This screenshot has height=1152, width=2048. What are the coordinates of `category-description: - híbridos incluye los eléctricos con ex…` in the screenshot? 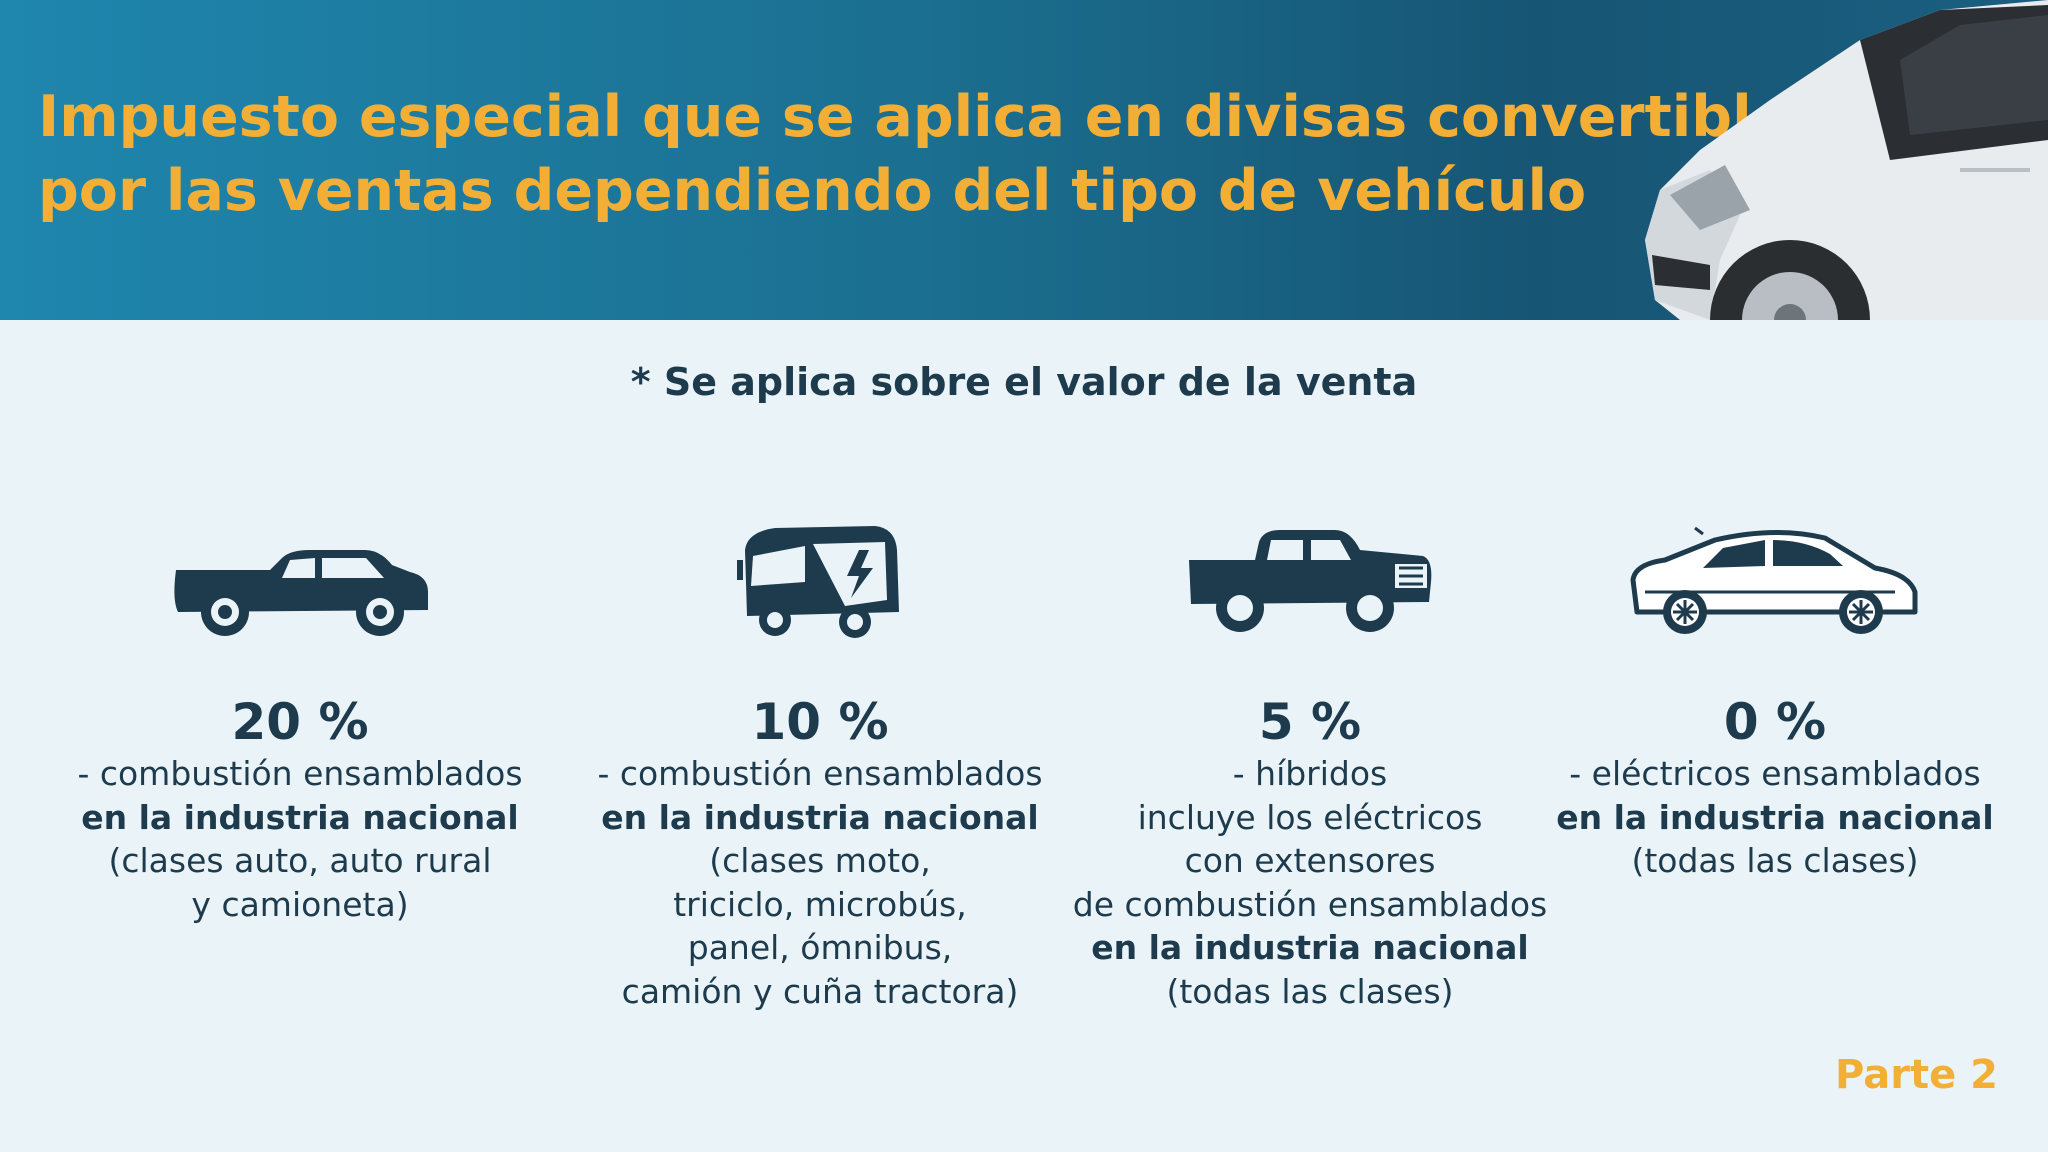 It's located at (1310, 882).